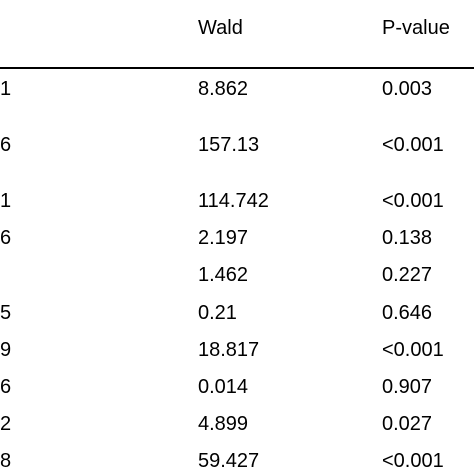 Image resolution: width=474 pixels, height=474 pixels. What do you see at coordinates (237, 68) in the screenshot?
I see `header-rule` at bounding box center [237, 68].